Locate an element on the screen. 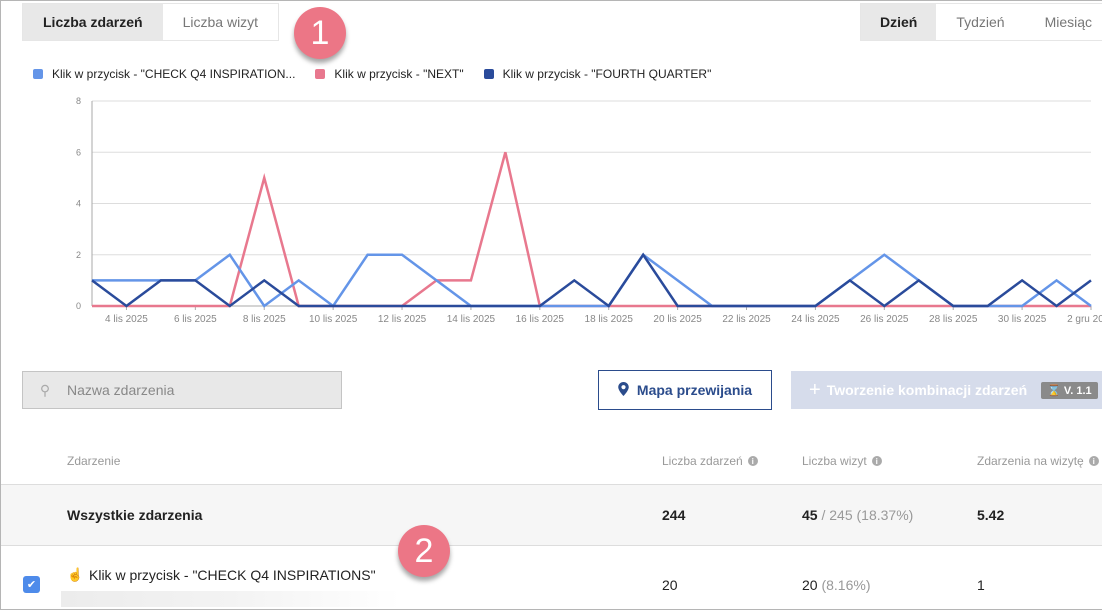 The height and width of the screenshot is (610, 1102). x-tick-label: 16 lis 2025 is located at coordinates (540, 319).